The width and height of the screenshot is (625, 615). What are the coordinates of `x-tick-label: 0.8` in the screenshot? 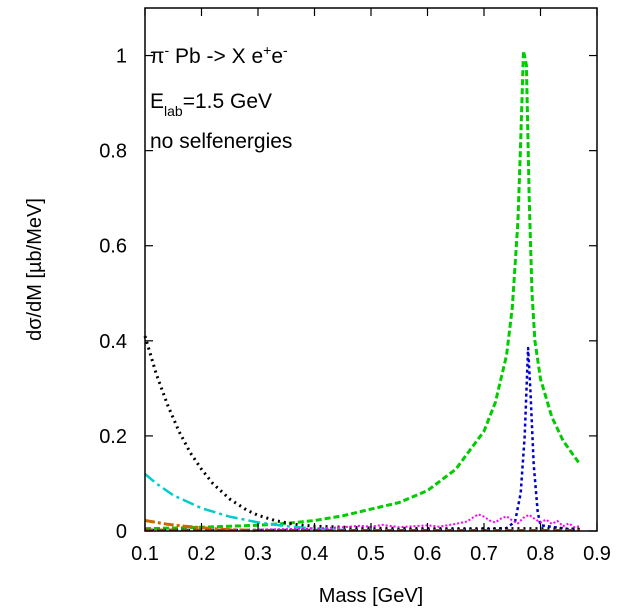 It's located at (541, 554).